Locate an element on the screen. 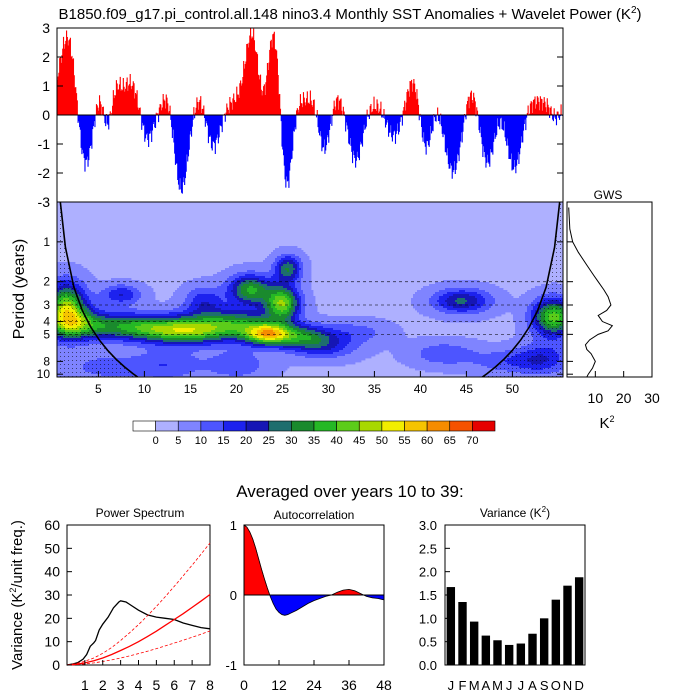 The width and height of the screenshot is (700, 700). autocorrelation-line is located at coordinates (314, 570).